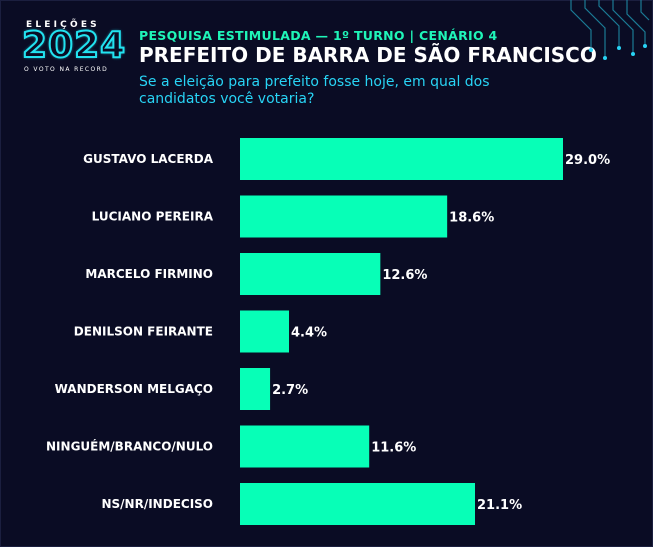 This screenshot has height=547, width=653. I want to click on eleicoes-2024-logo: ELEIÇÕES 2024 O VOTO NA RECORD, so click(74, 48).